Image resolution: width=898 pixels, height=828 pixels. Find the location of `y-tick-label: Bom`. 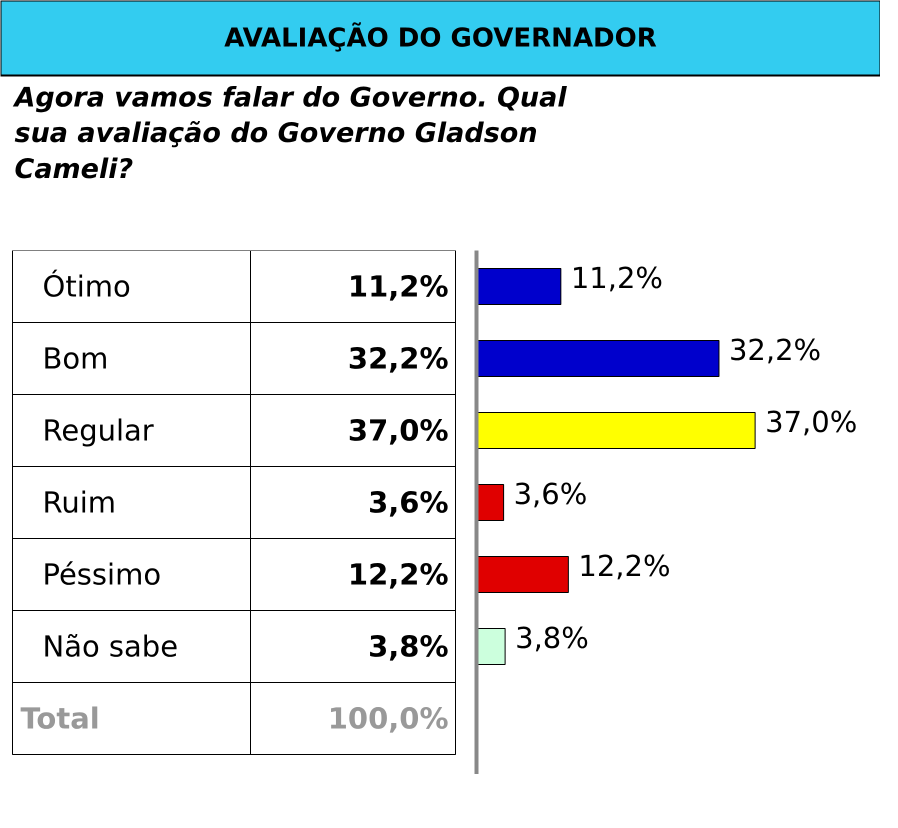

y-tick-label: Bom is located at coordinates (75, 359).